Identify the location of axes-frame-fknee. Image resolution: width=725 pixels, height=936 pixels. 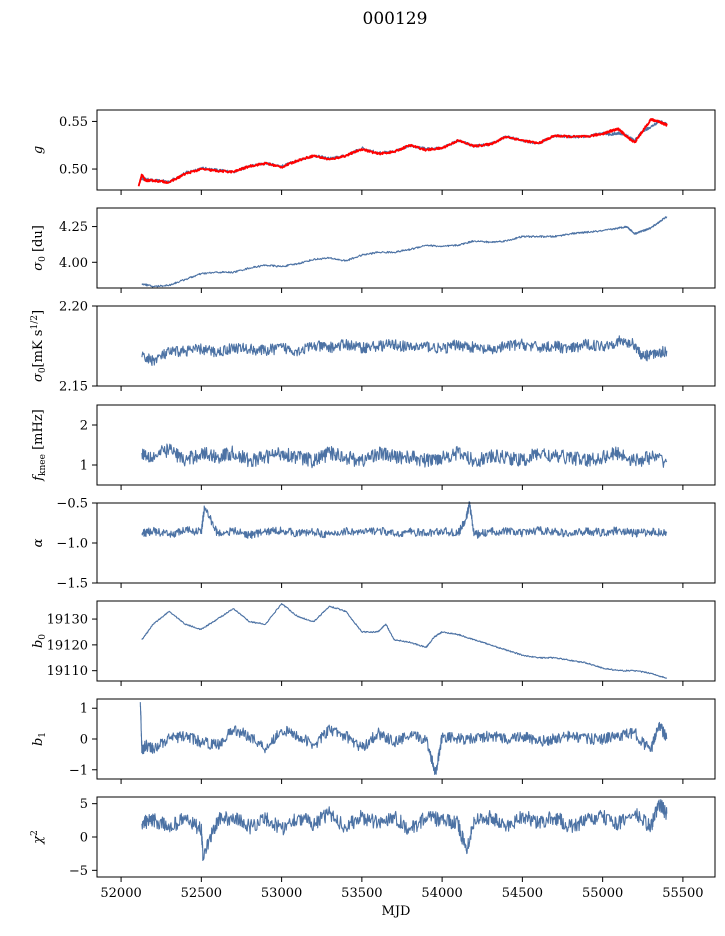
(406, 445).